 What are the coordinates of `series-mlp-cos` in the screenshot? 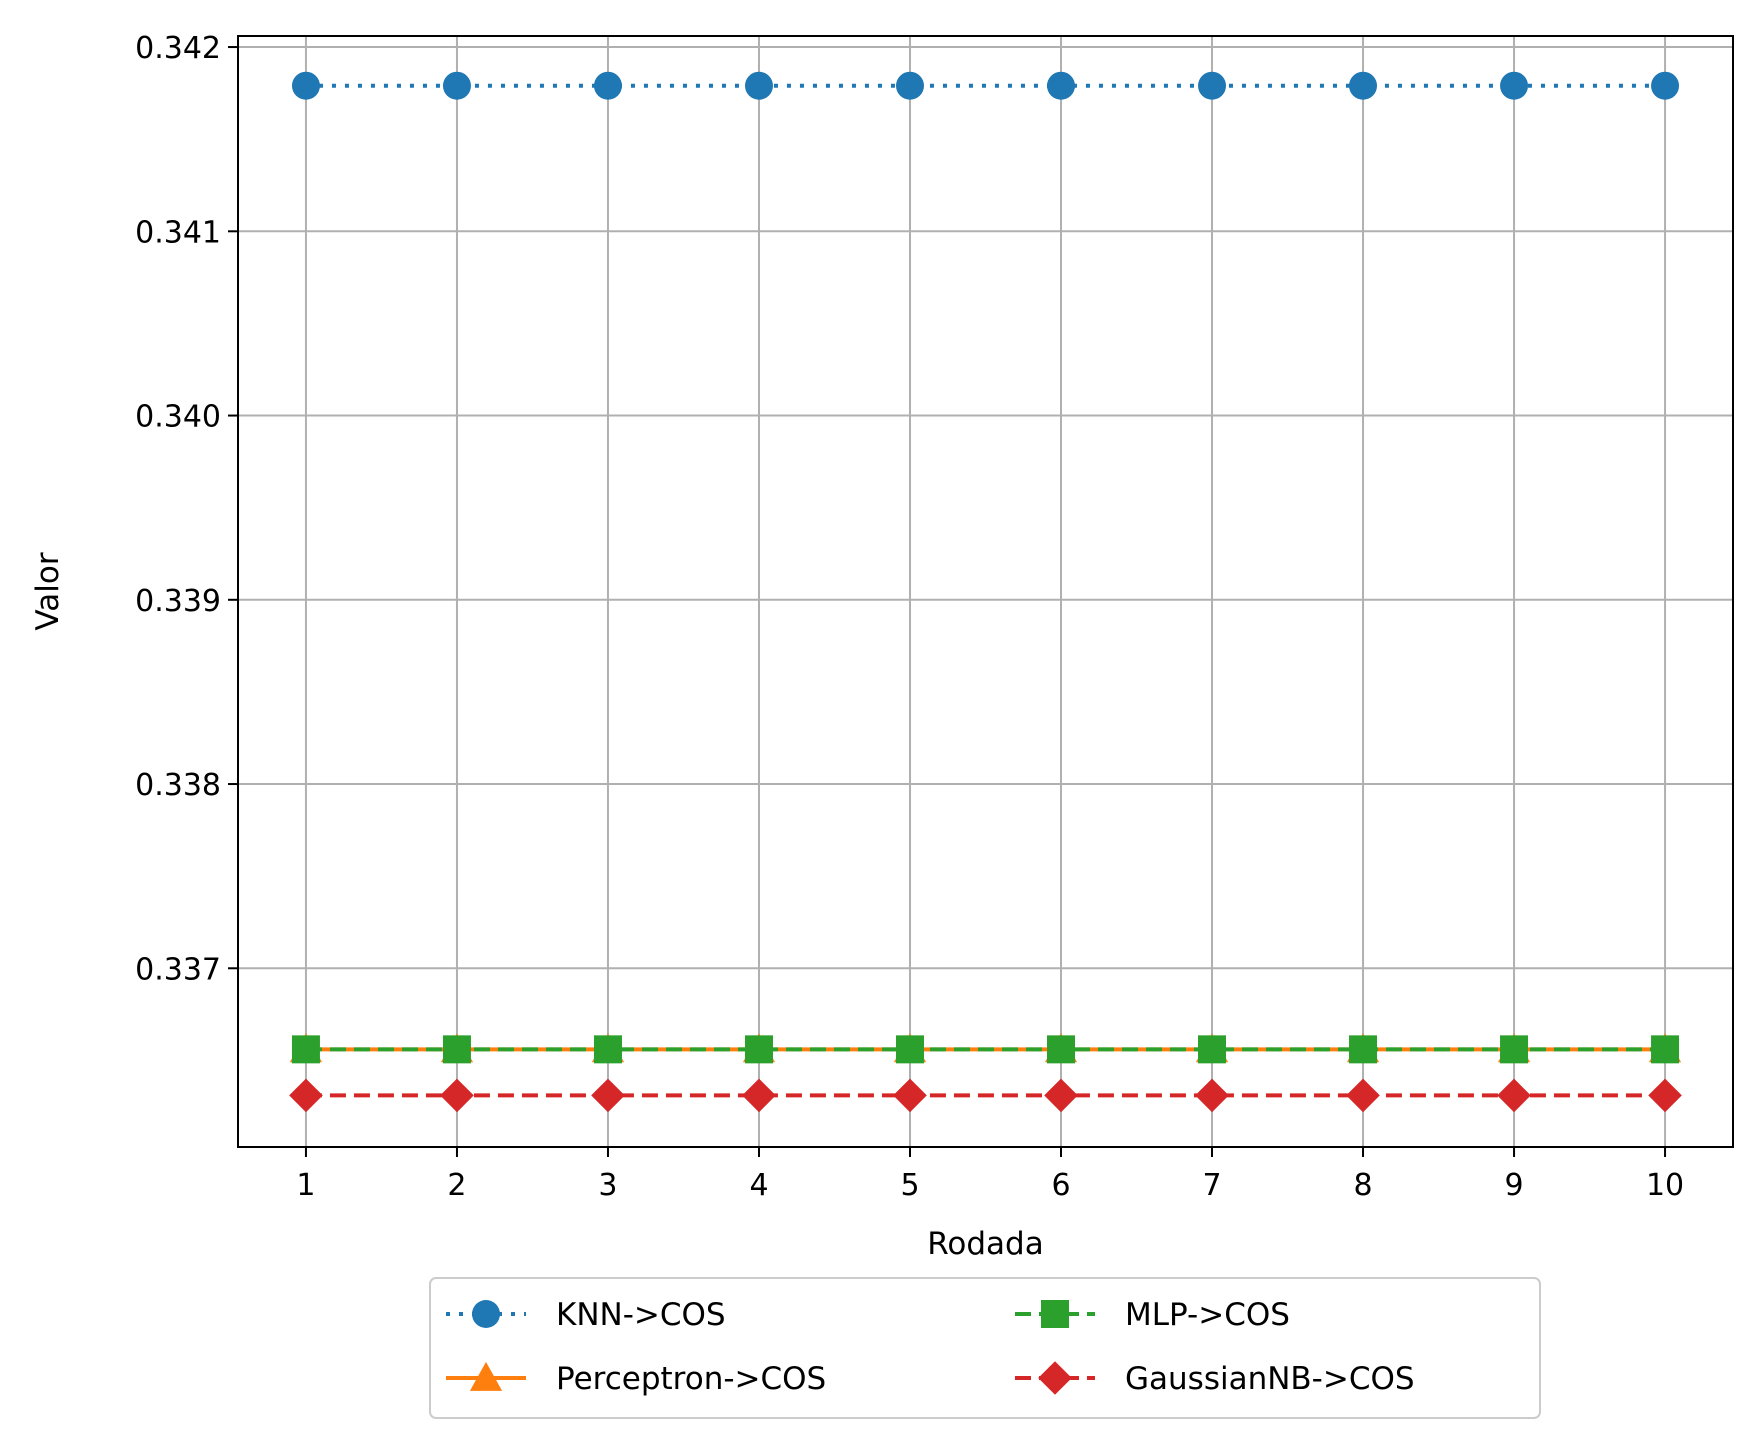 It's located at (985, 1049).